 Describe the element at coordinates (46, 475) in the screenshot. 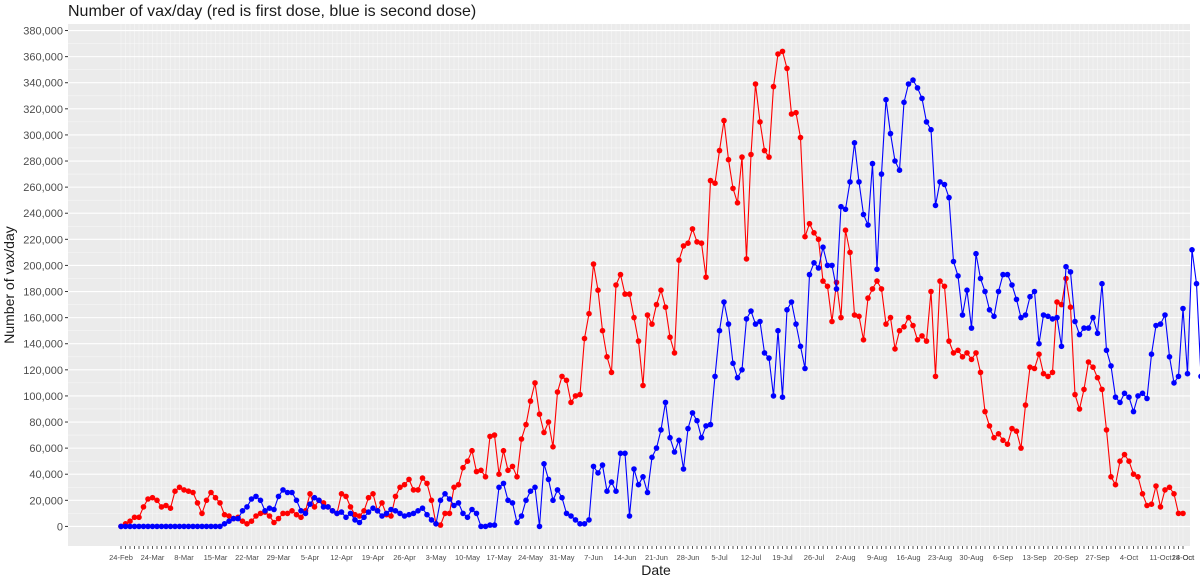

I see `y-tick-label: 40,000` at that location.